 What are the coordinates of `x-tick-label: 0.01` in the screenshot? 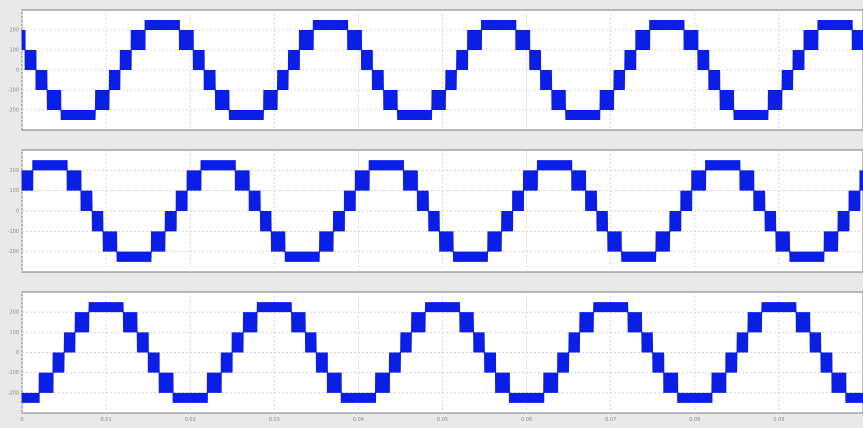 It's located at (106, 420).